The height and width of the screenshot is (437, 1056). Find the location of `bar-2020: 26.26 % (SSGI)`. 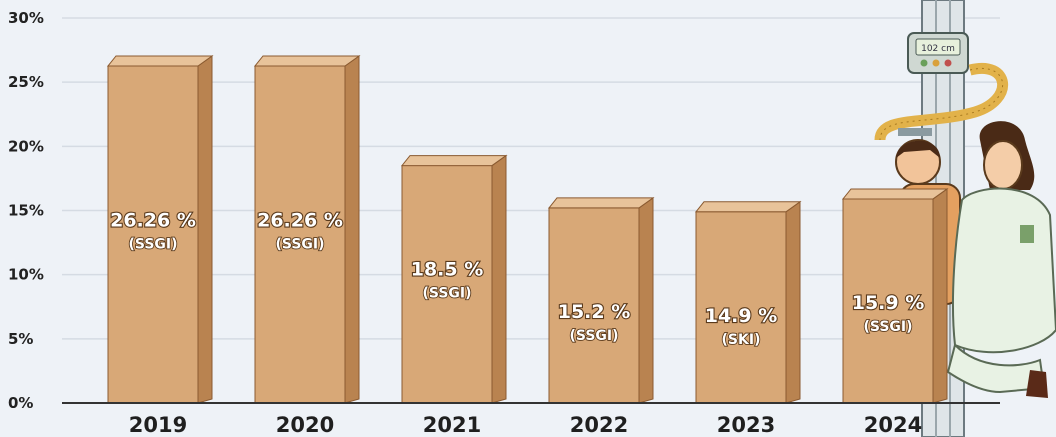

bar-2020: 26.26 % (SSGI) is located at coordinates (307, 229).